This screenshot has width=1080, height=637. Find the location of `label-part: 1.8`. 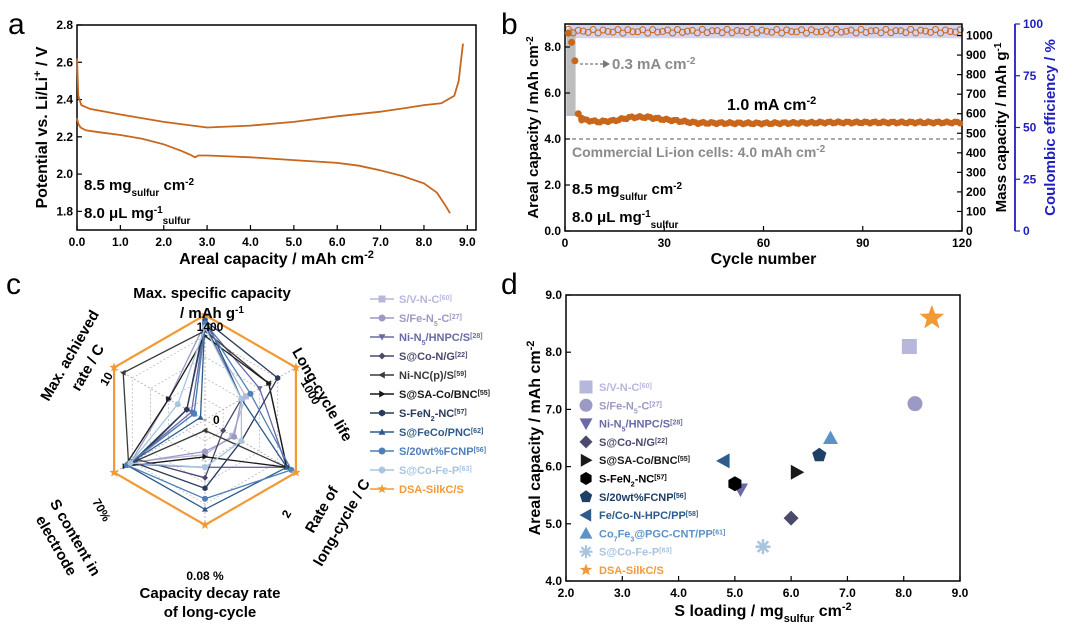

label-part: 1.8 is located at coordinates (64, 211).